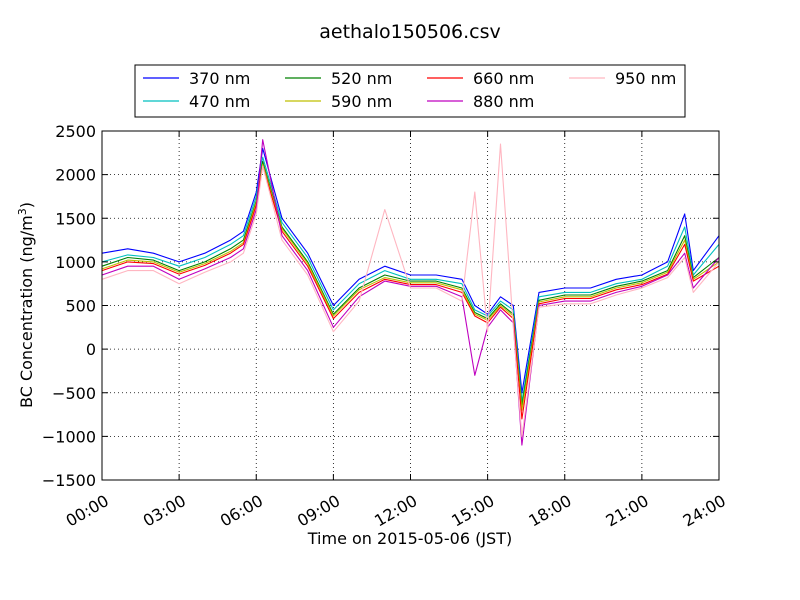 The height and width of the screenshot is (600, 800). I want to click on x-tick-label: 18:00, so click(549, 511).